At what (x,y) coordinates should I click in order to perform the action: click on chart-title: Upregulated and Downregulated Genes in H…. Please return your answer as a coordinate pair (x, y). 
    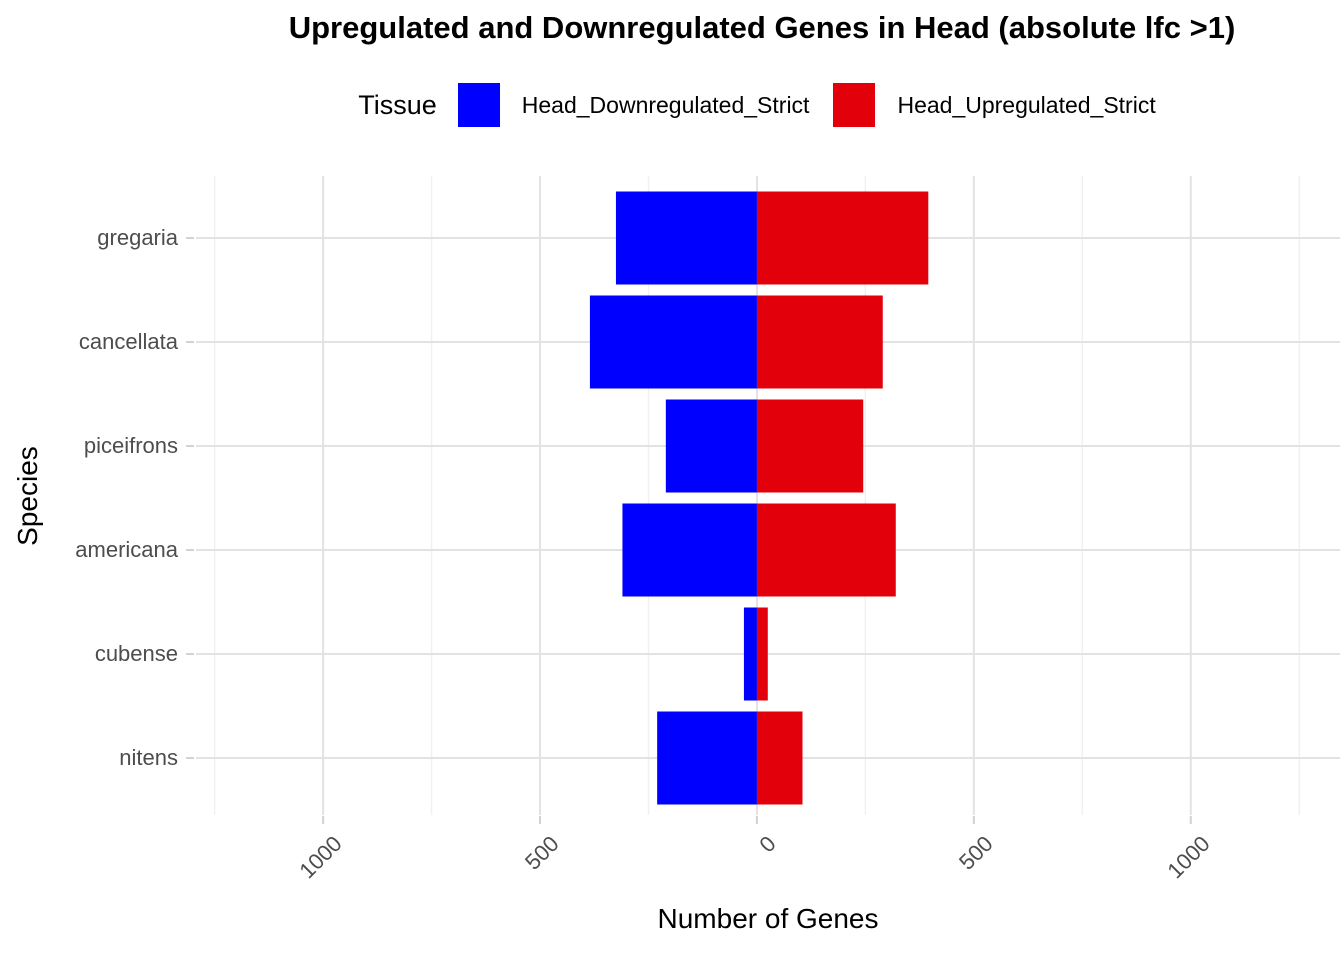
    Looking at the image, I should click on (762, 27).